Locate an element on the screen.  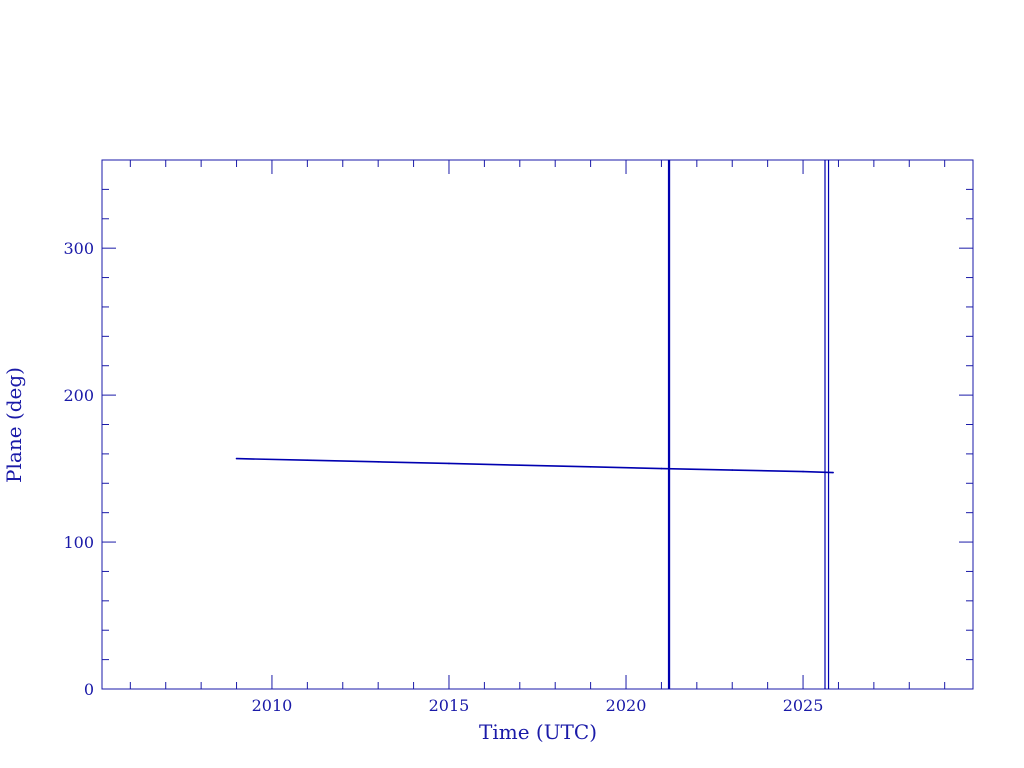
x-tick-label: 2015 is located at coordinates (449, 705).